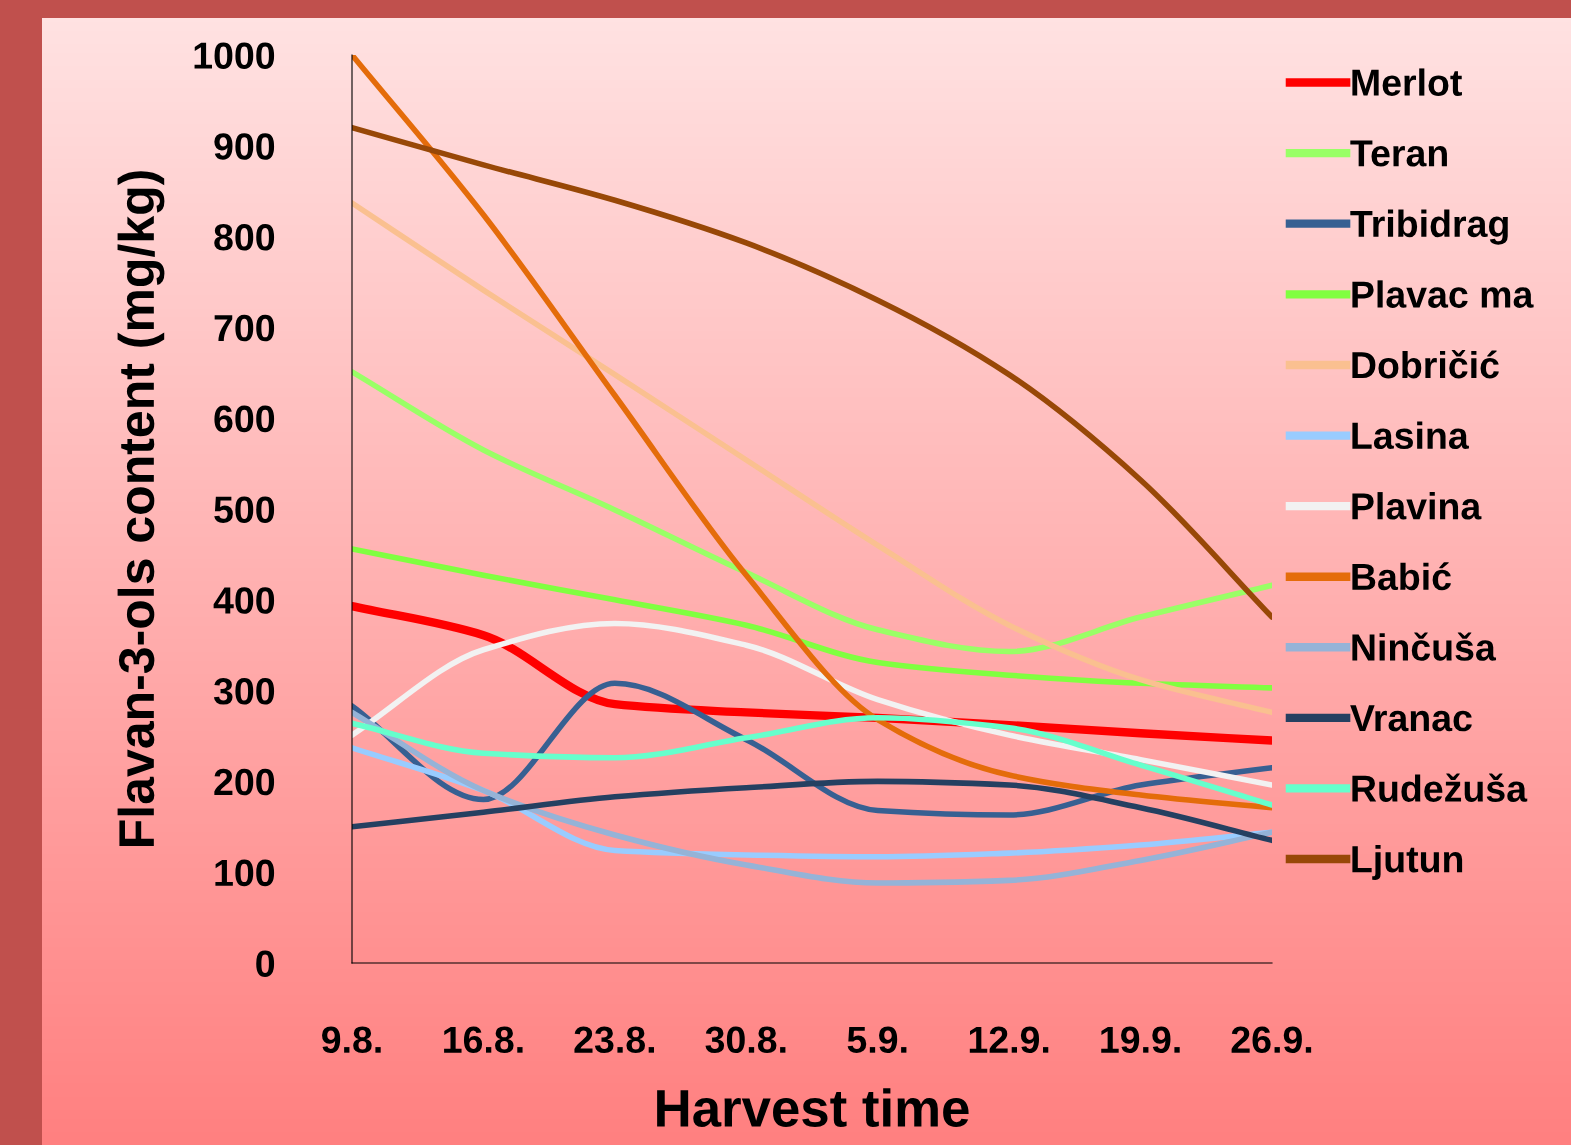  Describe the element at coordinates (1009, 1040) in the screenshot. I see `x-tick-label: 12.9.` at that location.